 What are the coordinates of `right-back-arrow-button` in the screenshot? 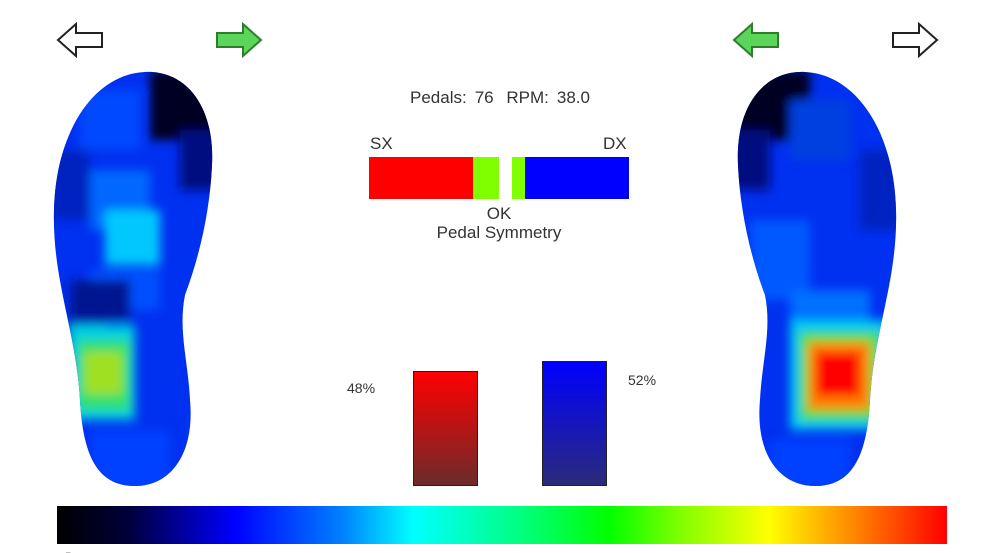 It's located at (756, 40).